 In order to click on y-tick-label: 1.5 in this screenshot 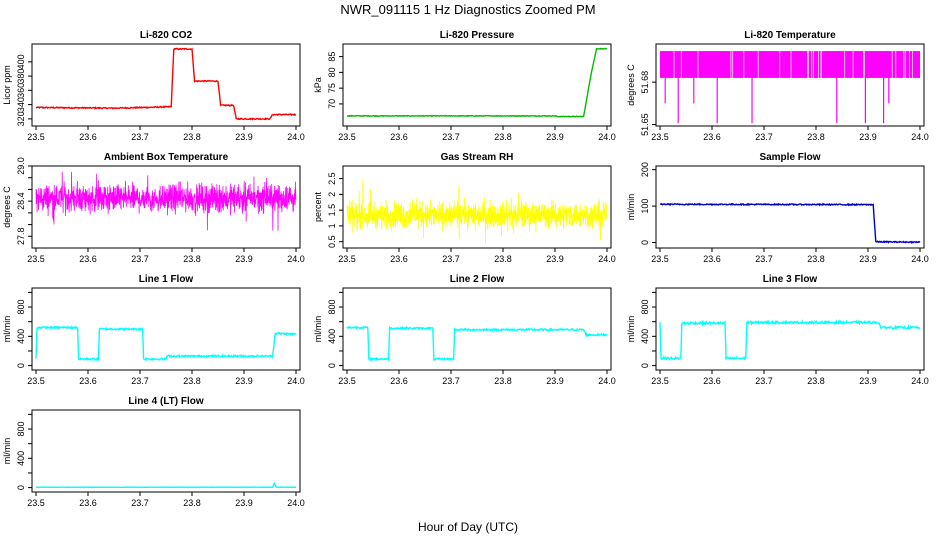, I will do `click(332, 210)`.